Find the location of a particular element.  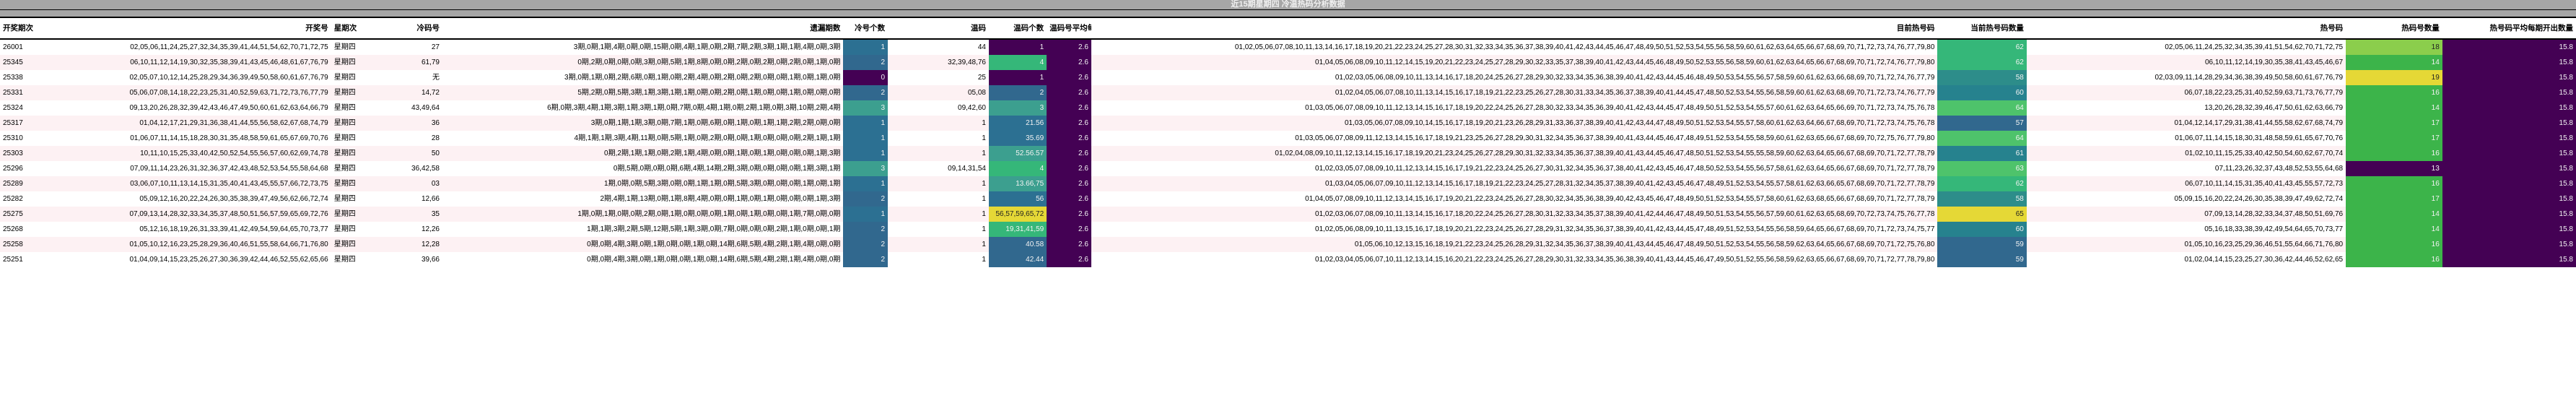

cell-hot-now-count: 63 is located at coordinates (1982, 168).